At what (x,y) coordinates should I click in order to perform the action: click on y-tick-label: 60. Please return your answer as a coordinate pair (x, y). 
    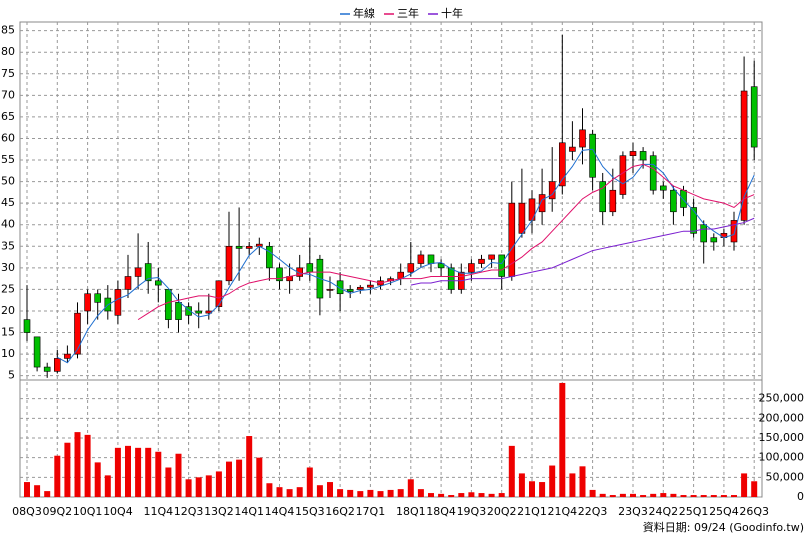
    Looking at the image, I should click on (8, 137).